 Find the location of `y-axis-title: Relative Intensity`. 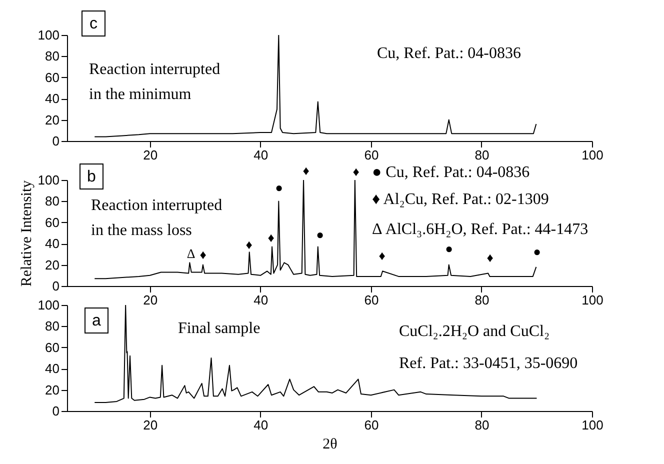

y-axis-title: Relative Intensity is located at coordinates (26, 233).